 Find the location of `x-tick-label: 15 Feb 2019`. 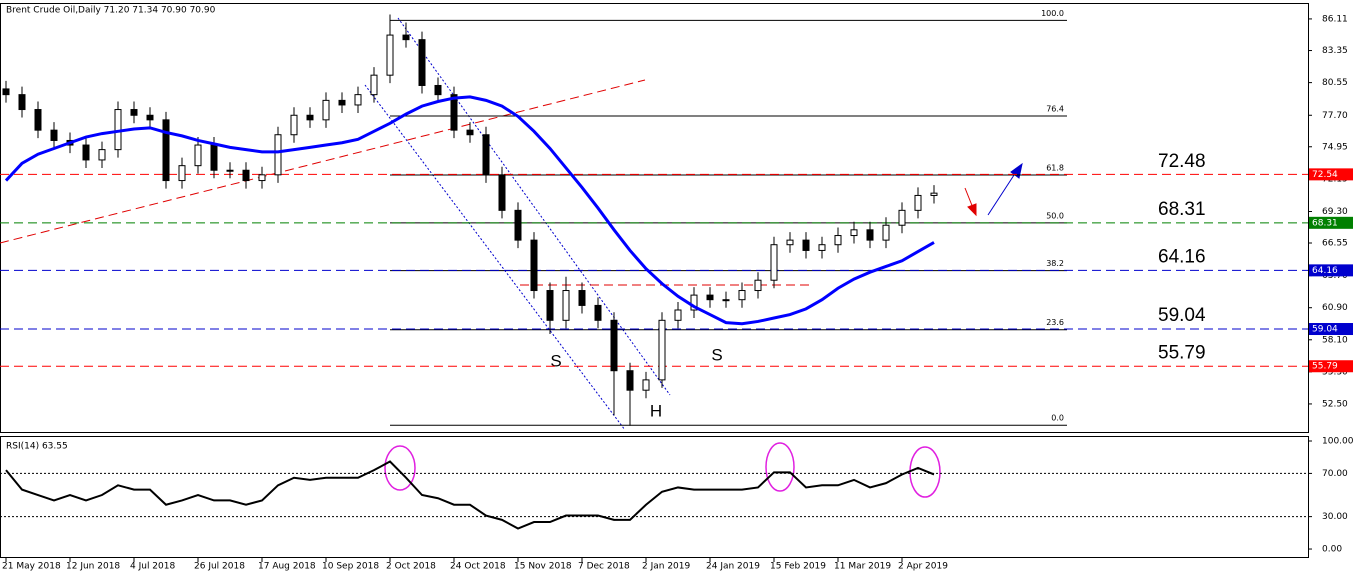

x-tick-label: 15 Feb 2019 is located at coordinates (798, 567).